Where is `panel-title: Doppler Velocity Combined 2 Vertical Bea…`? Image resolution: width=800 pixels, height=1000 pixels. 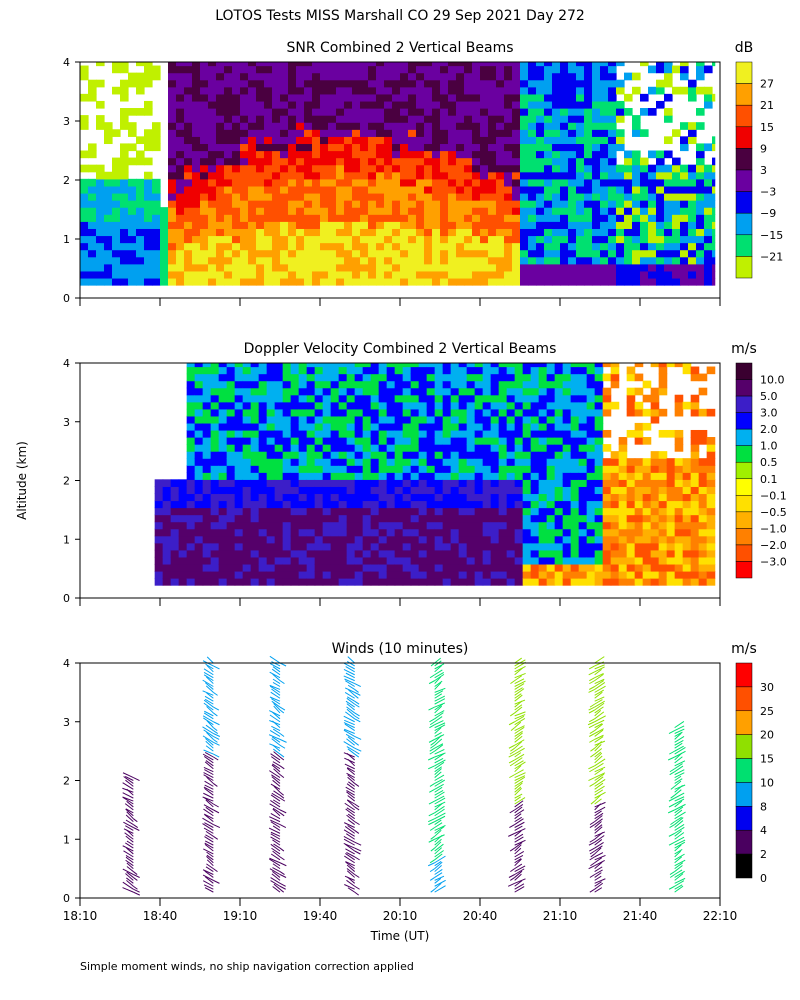
panel-title: Doppler Velocity Combined 2 Vertical Bea… is located at coordinates (400, 349).